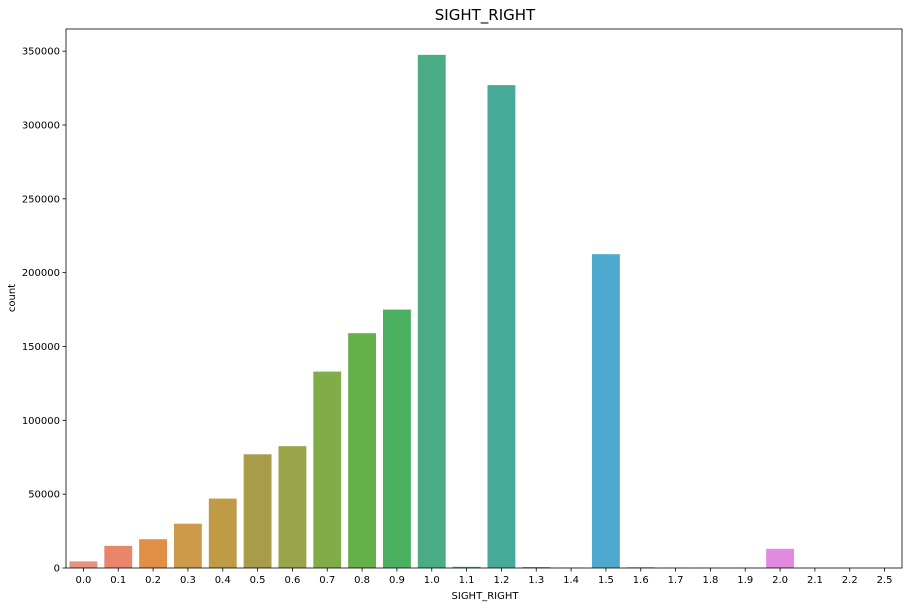 The image size is (910, 607). I want to click on x-tick-label: 1.7, so click(676, 580).